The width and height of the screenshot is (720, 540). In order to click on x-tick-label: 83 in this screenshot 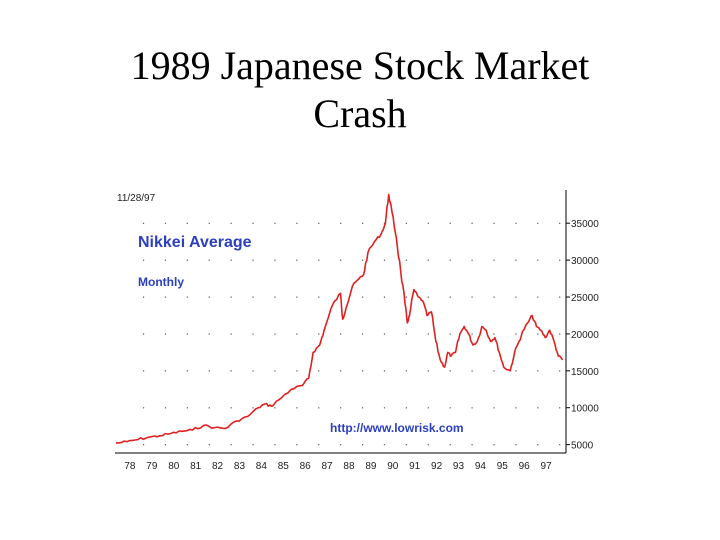, I will do `click(240, 466)`.